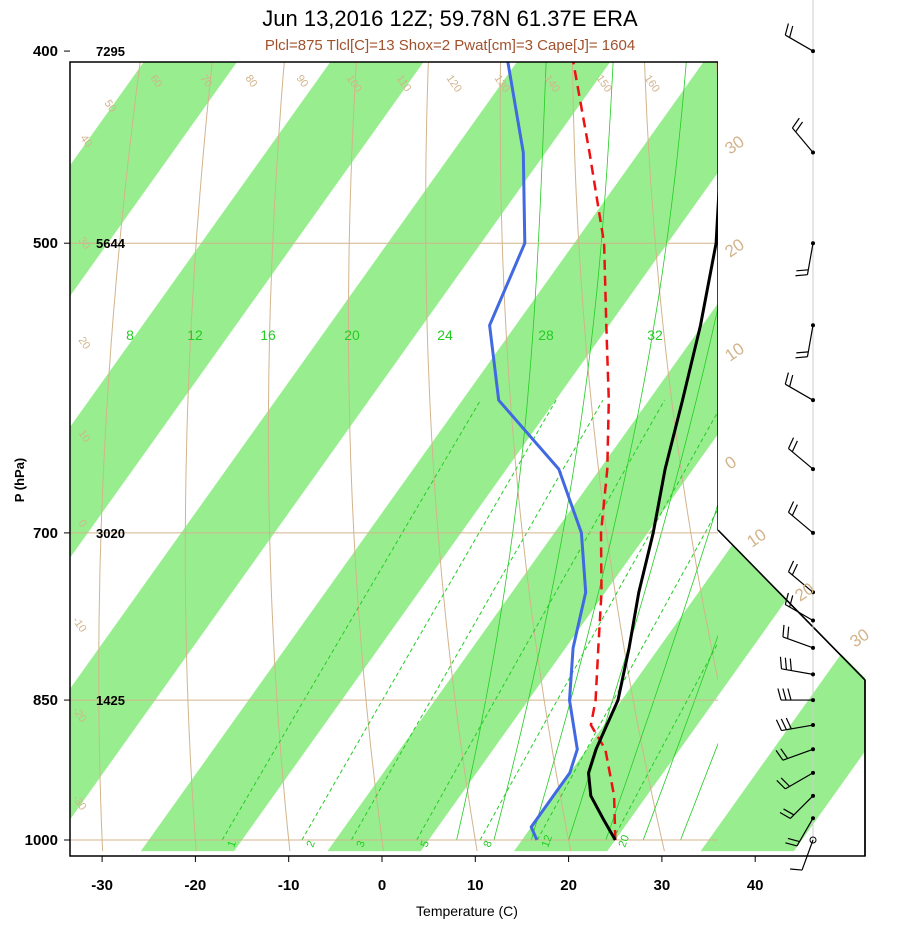 The width and height of the screenshot is (900, 930). Describe the element at coordinates (450, 18) in the screenshot. I see `chart-title: Jun 13,2016 12Z; 59.78N 61.37E ERA` at that location.